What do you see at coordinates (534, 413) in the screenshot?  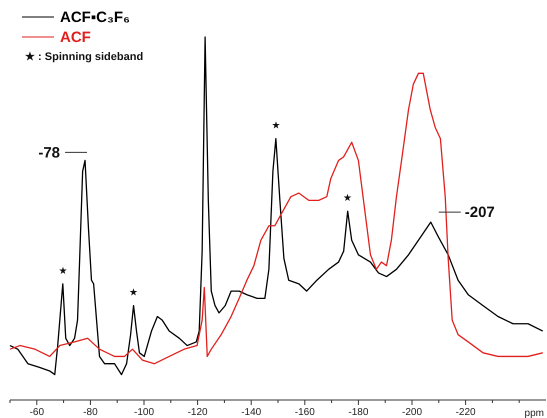 I see `x-axis-title: ppm` at bounding box center [534, 413].